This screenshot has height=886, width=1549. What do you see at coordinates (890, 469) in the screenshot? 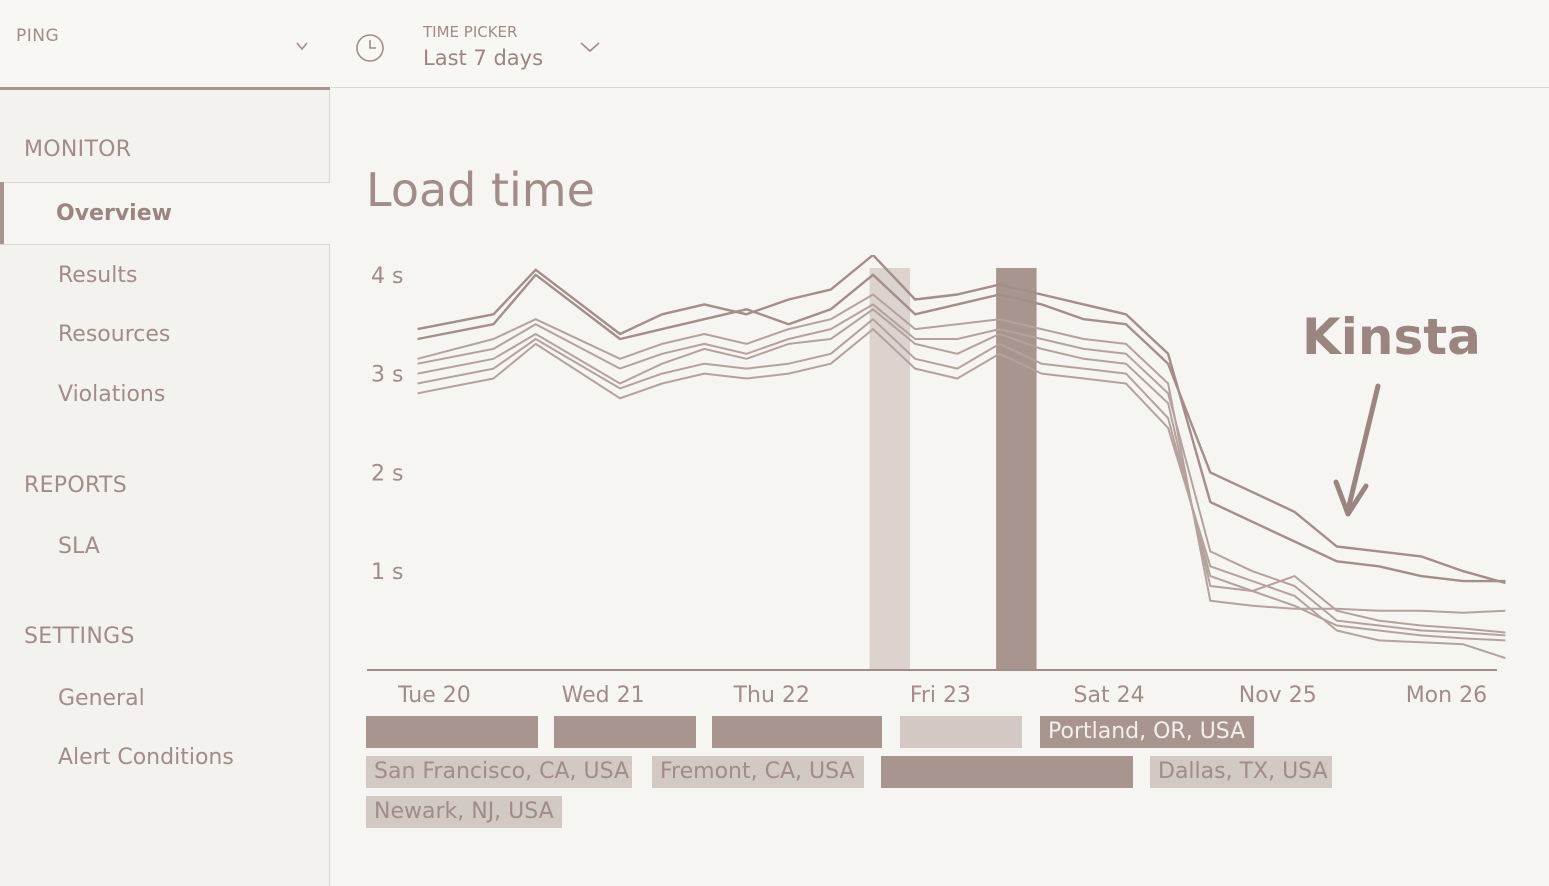
I see `chart-band-light` at bounding box center [890, 469].